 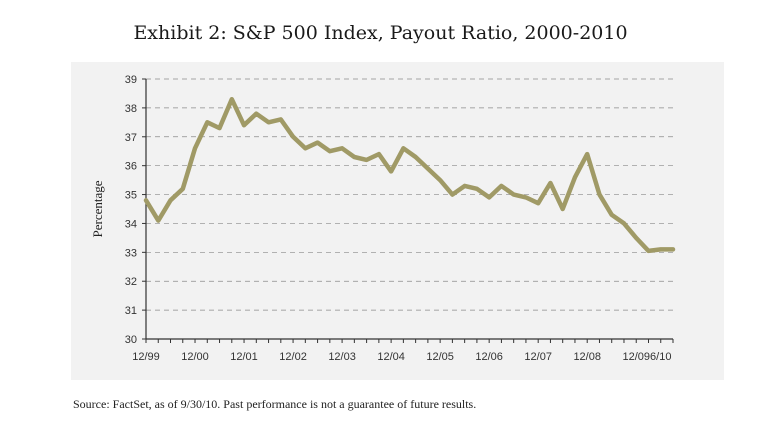 I want to click on y-tick-label-30: 30, so click(x=131, y=340).